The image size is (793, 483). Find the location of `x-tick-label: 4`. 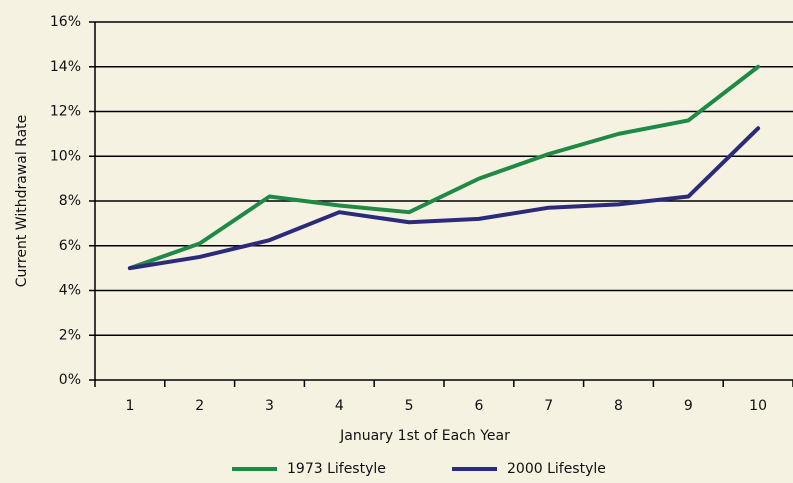

x-tick-label: 4 is located at coordinates (339, 406).